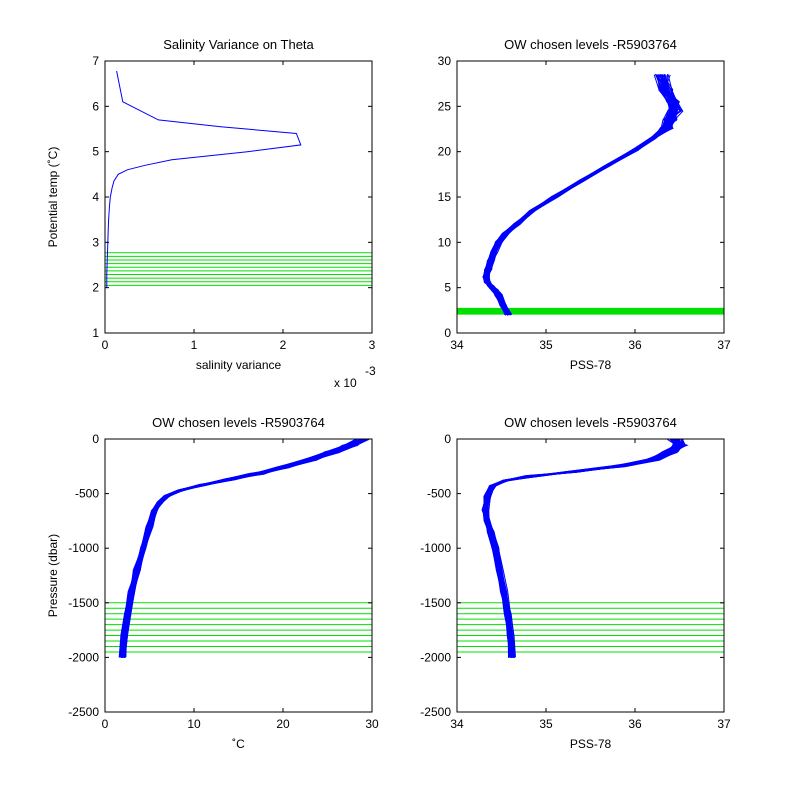  What do you see at coordinates (370, 371) in the screenshot?
I see `x-axis-exponent: -3` at bounding box center [370, 371].